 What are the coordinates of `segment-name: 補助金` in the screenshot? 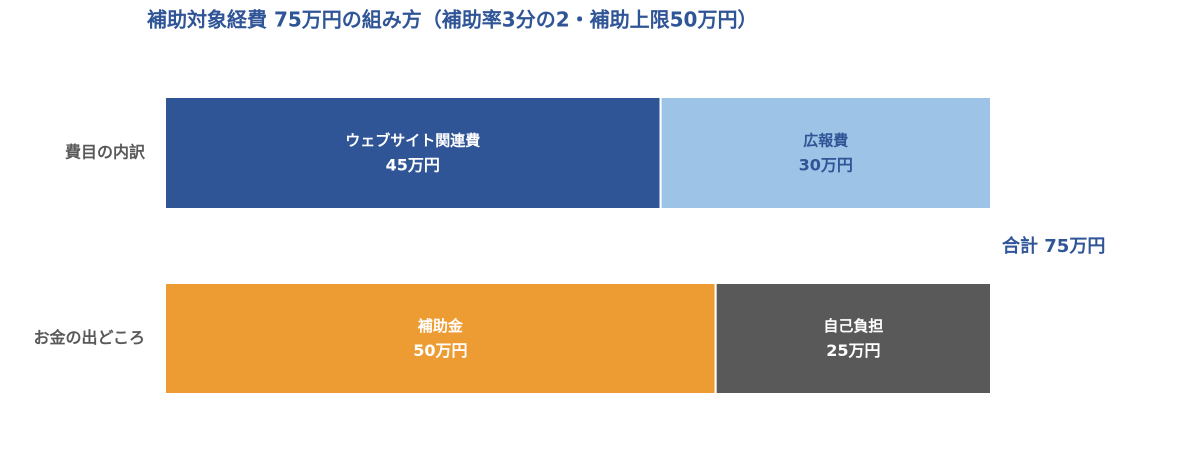 It's located at (440, 326).